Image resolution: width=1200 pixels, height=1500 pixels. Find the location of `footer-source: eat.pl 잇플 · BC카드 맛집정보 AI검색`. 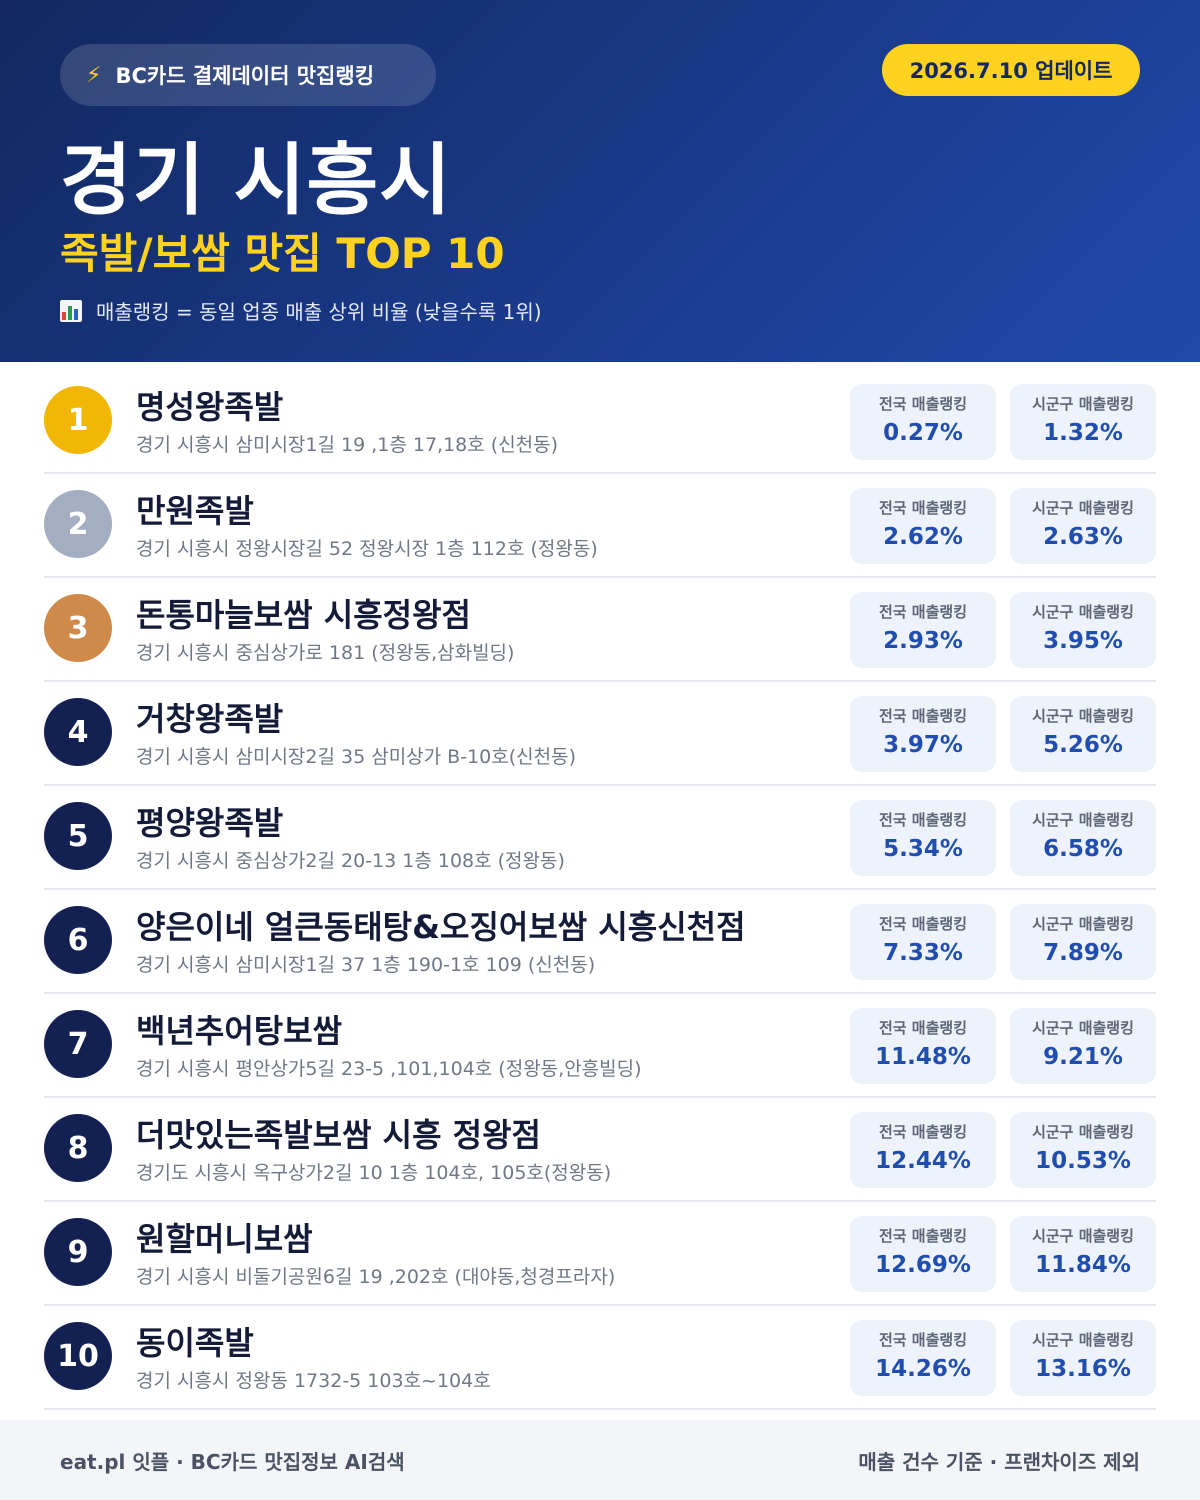

footer-source: eat.pl 잇플 · BC카드 맛집정보 AI검색 is located at coordinates (232, 1461).